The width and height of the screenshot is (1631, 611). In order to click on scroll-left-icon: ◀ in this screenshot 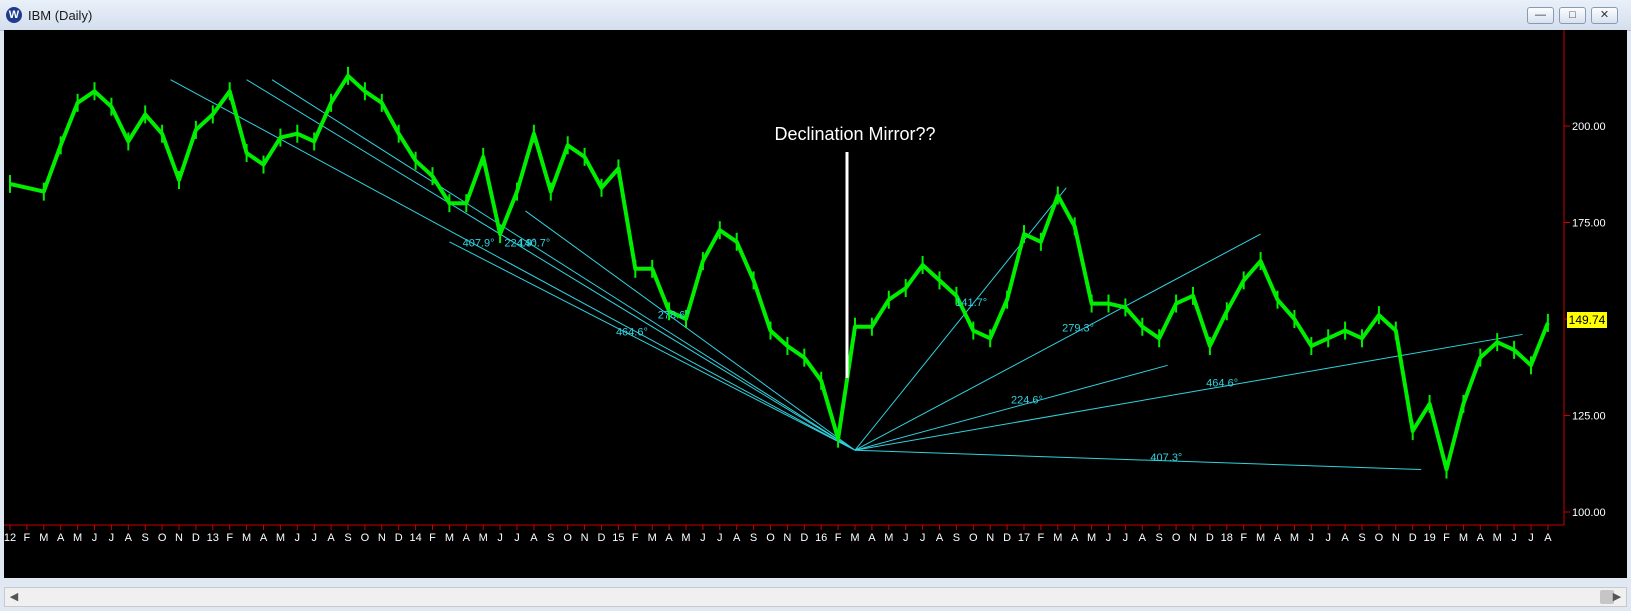, I will do `click(14, 597)`.